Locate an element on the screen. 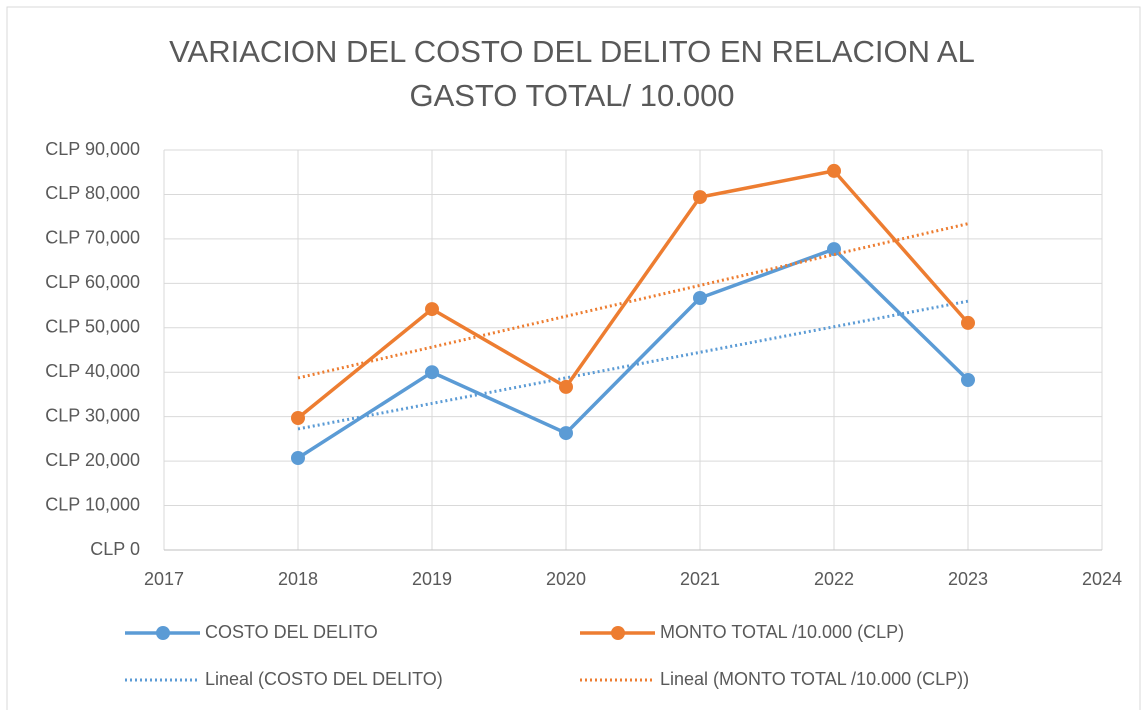 The height and width of the screenshot is (710, 1145). x-tick-label: 2018 is located at coordinates (298, 579).